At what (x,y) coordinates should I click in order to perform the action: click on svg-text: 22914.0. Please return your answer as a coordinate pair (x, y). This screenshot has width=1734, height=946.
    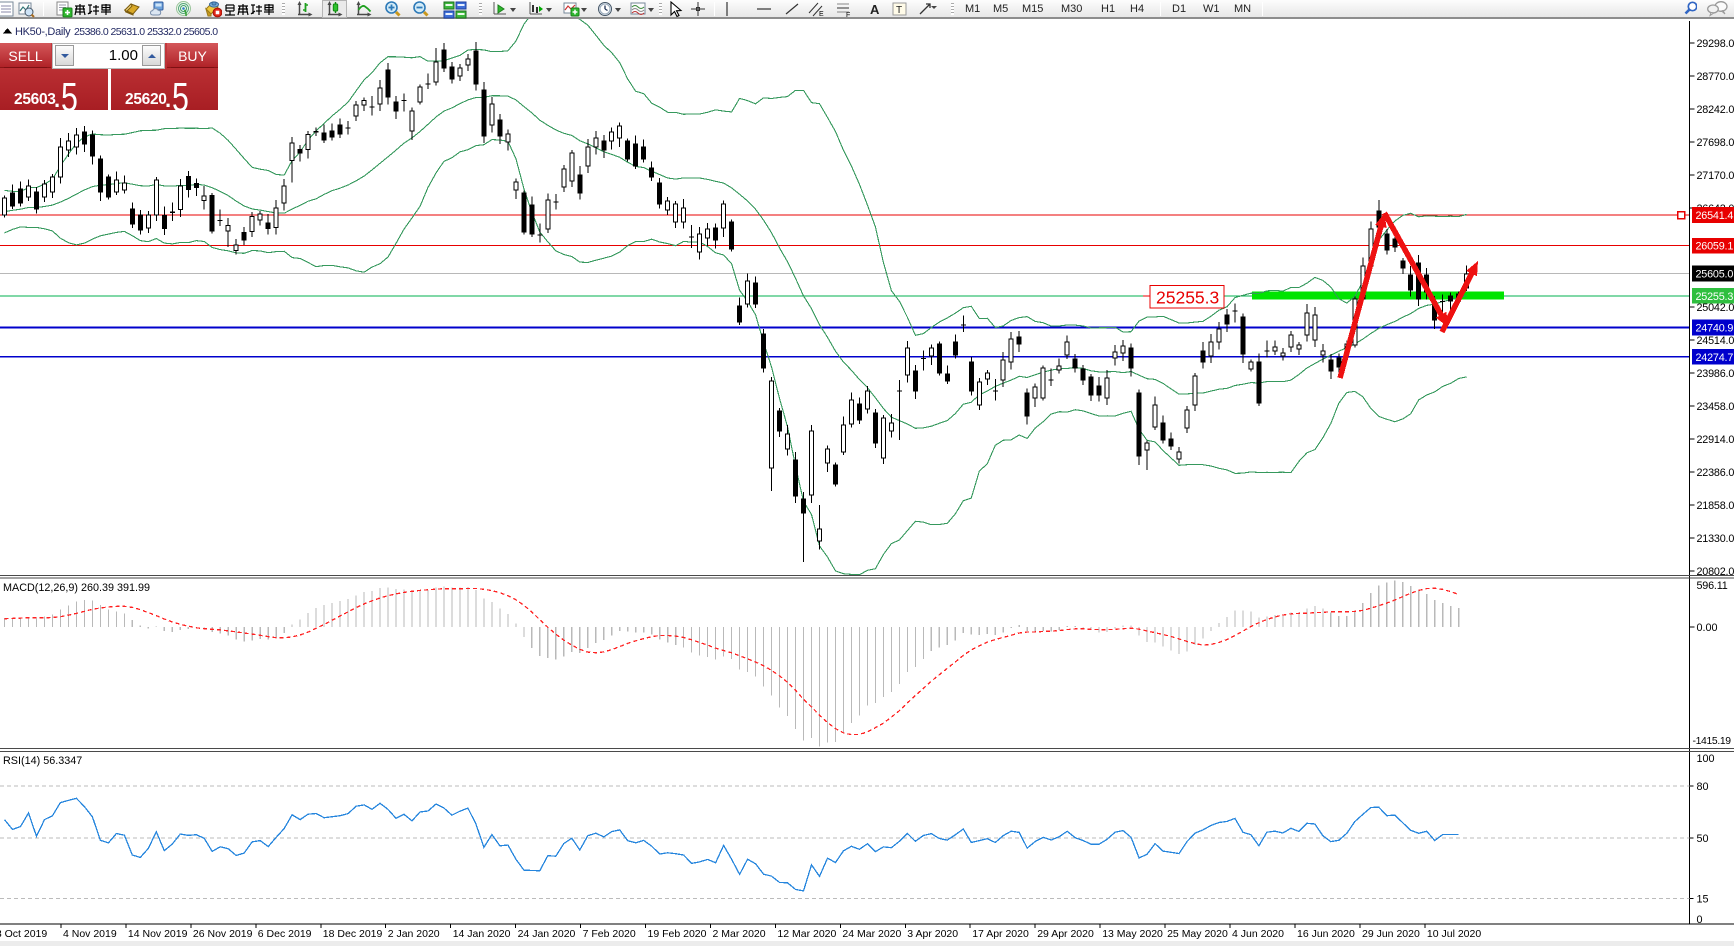
    Looking at the image, I should click on (1715, 440).